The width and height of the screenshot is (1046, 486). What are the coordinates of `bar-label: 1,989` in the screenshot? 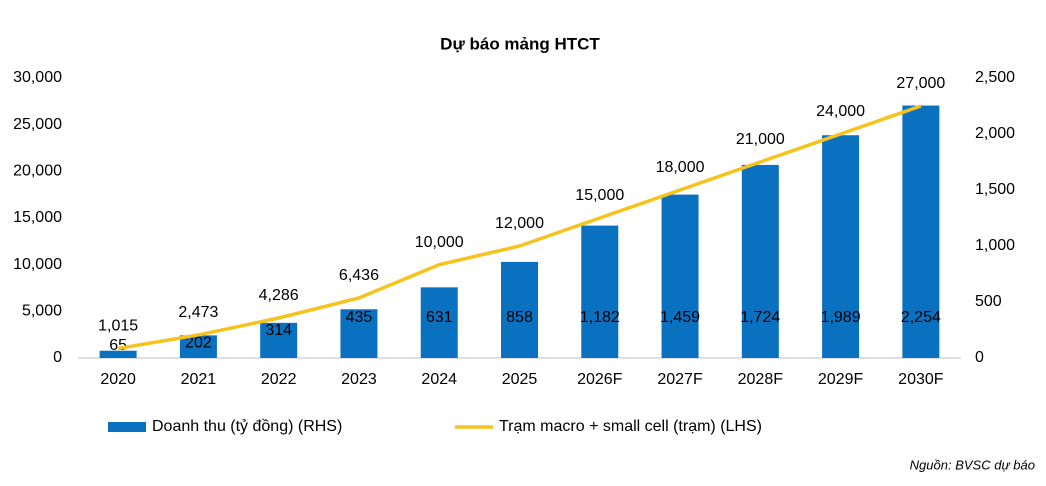 It's located at (841, 317).